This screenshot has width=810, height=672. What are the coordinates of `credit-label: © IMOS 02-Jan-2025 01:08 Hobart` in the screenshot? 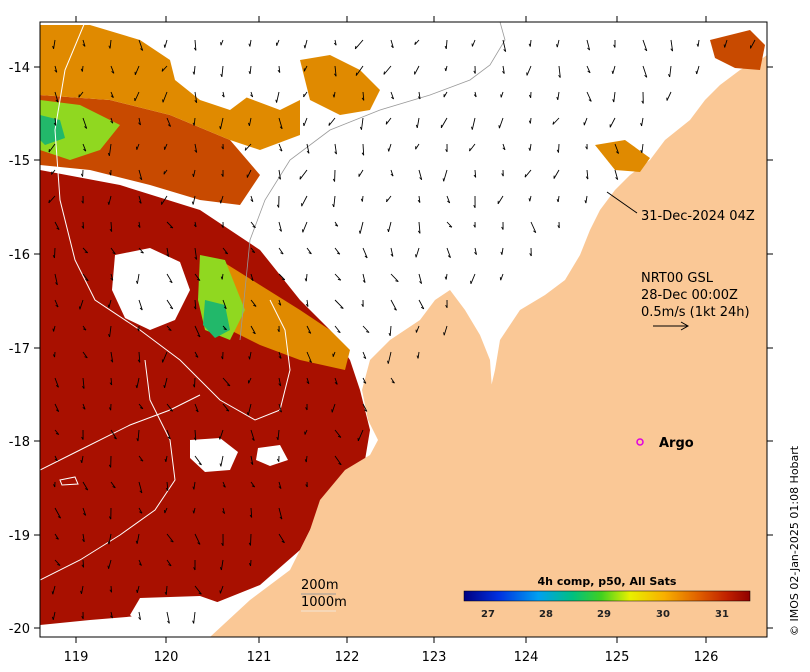 It's located at (794, 540).